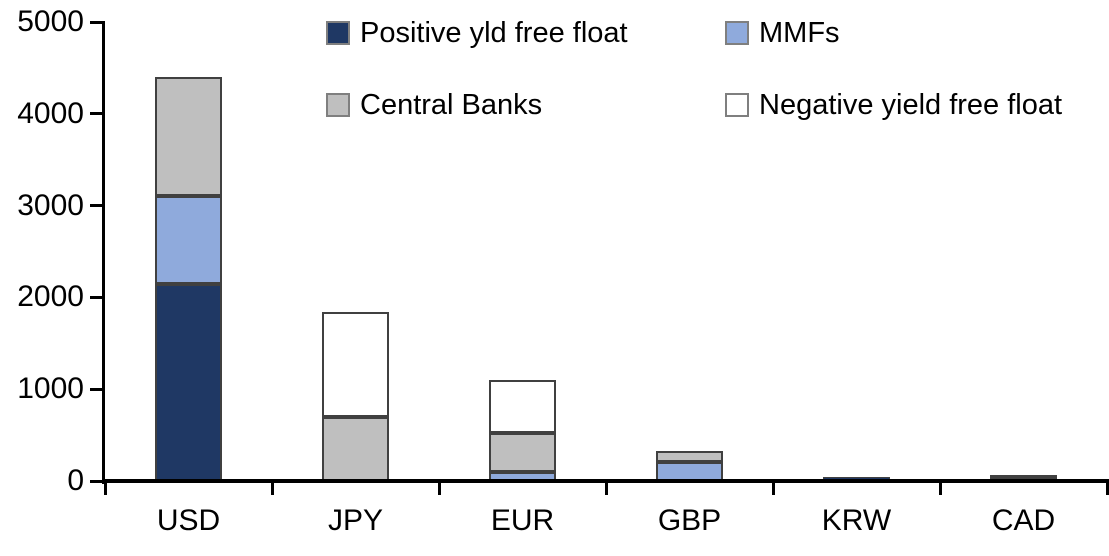  What do you see at coordinates (522, 452) in the screenshot?
I see `bar-segment-eur-series2` at bounding box center [522, 452].